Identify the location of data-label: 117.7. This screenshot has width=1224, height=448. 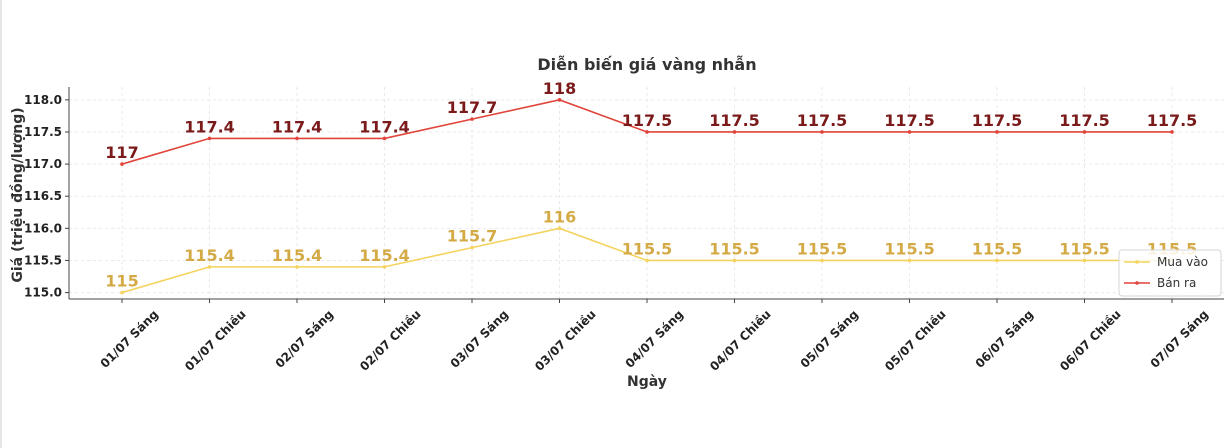
(472, 107).